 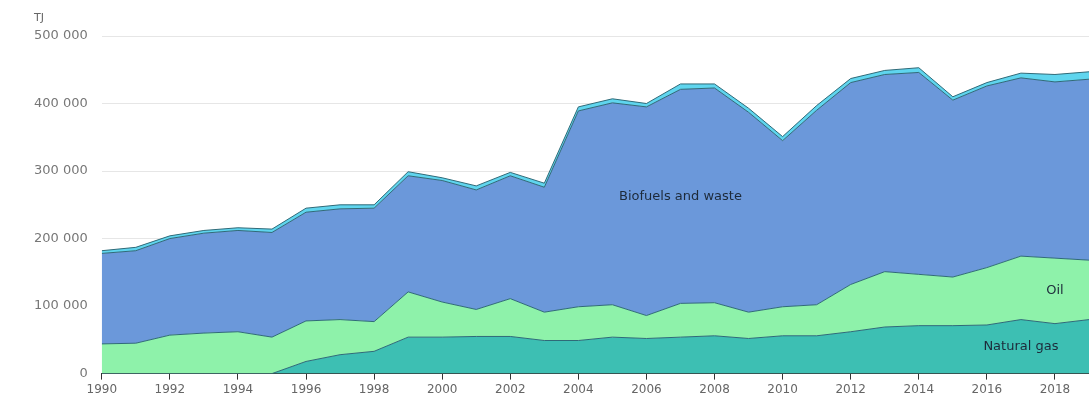 I want to click on x-tick-label: 1998, so click(x=374, y=388).